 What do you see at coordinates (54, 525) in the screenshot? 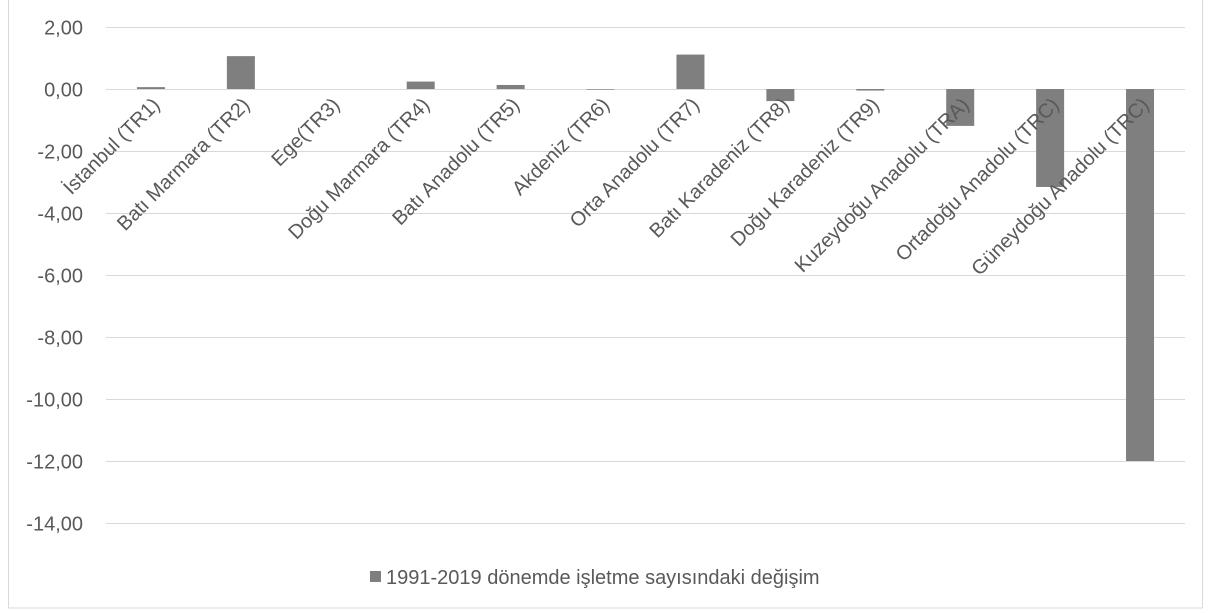
I see `y-tick-label: -14,00` at bounding box center [54, 525].